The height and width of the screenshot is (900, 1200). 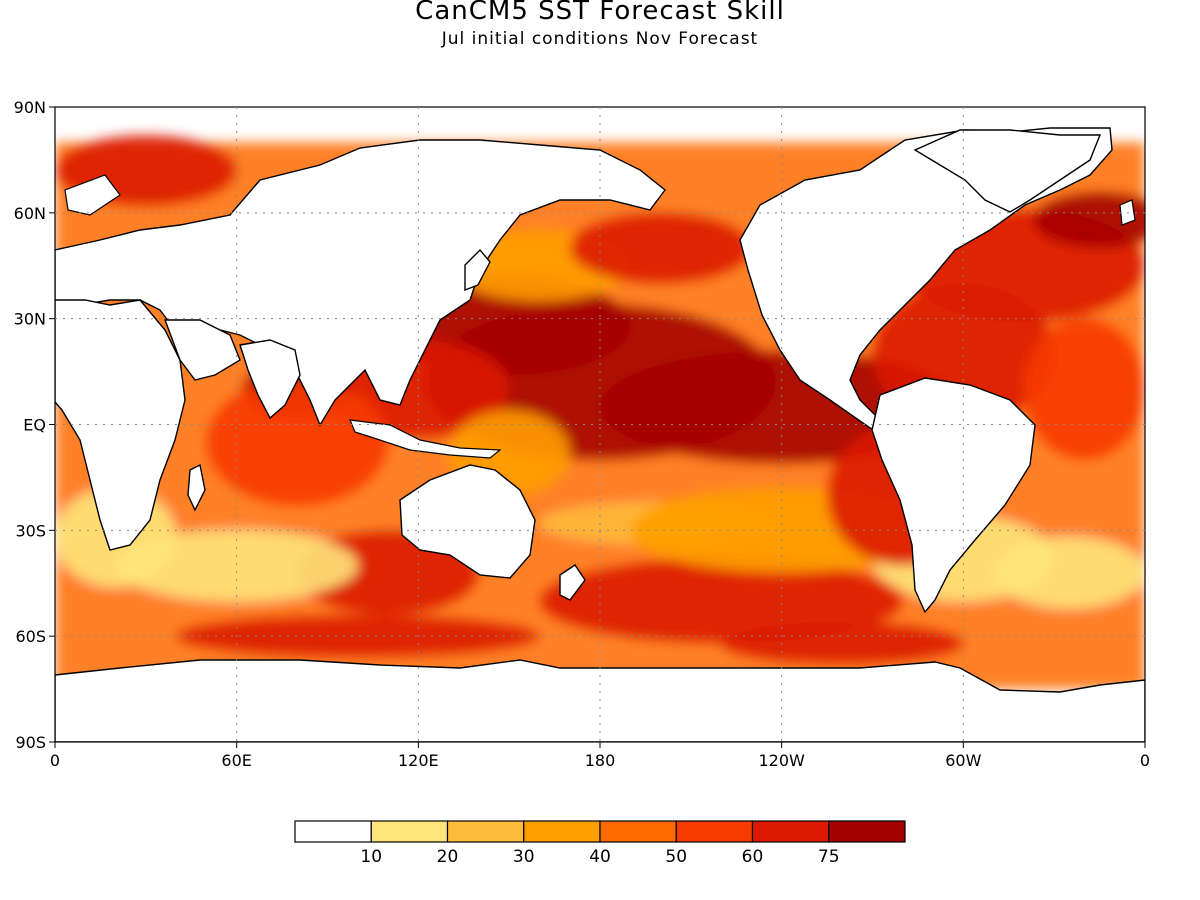 I want to click on land-india, so click(x=270, y=379).